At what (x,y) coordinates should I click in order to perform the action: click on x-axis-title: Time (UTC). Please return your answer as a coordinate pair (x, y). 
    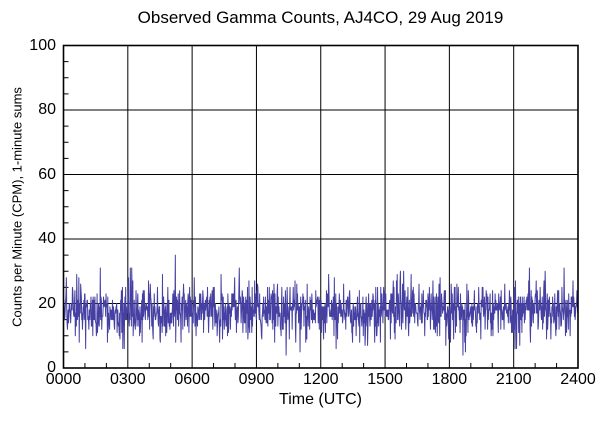
    Looking at the image, I should click on (320, 399).